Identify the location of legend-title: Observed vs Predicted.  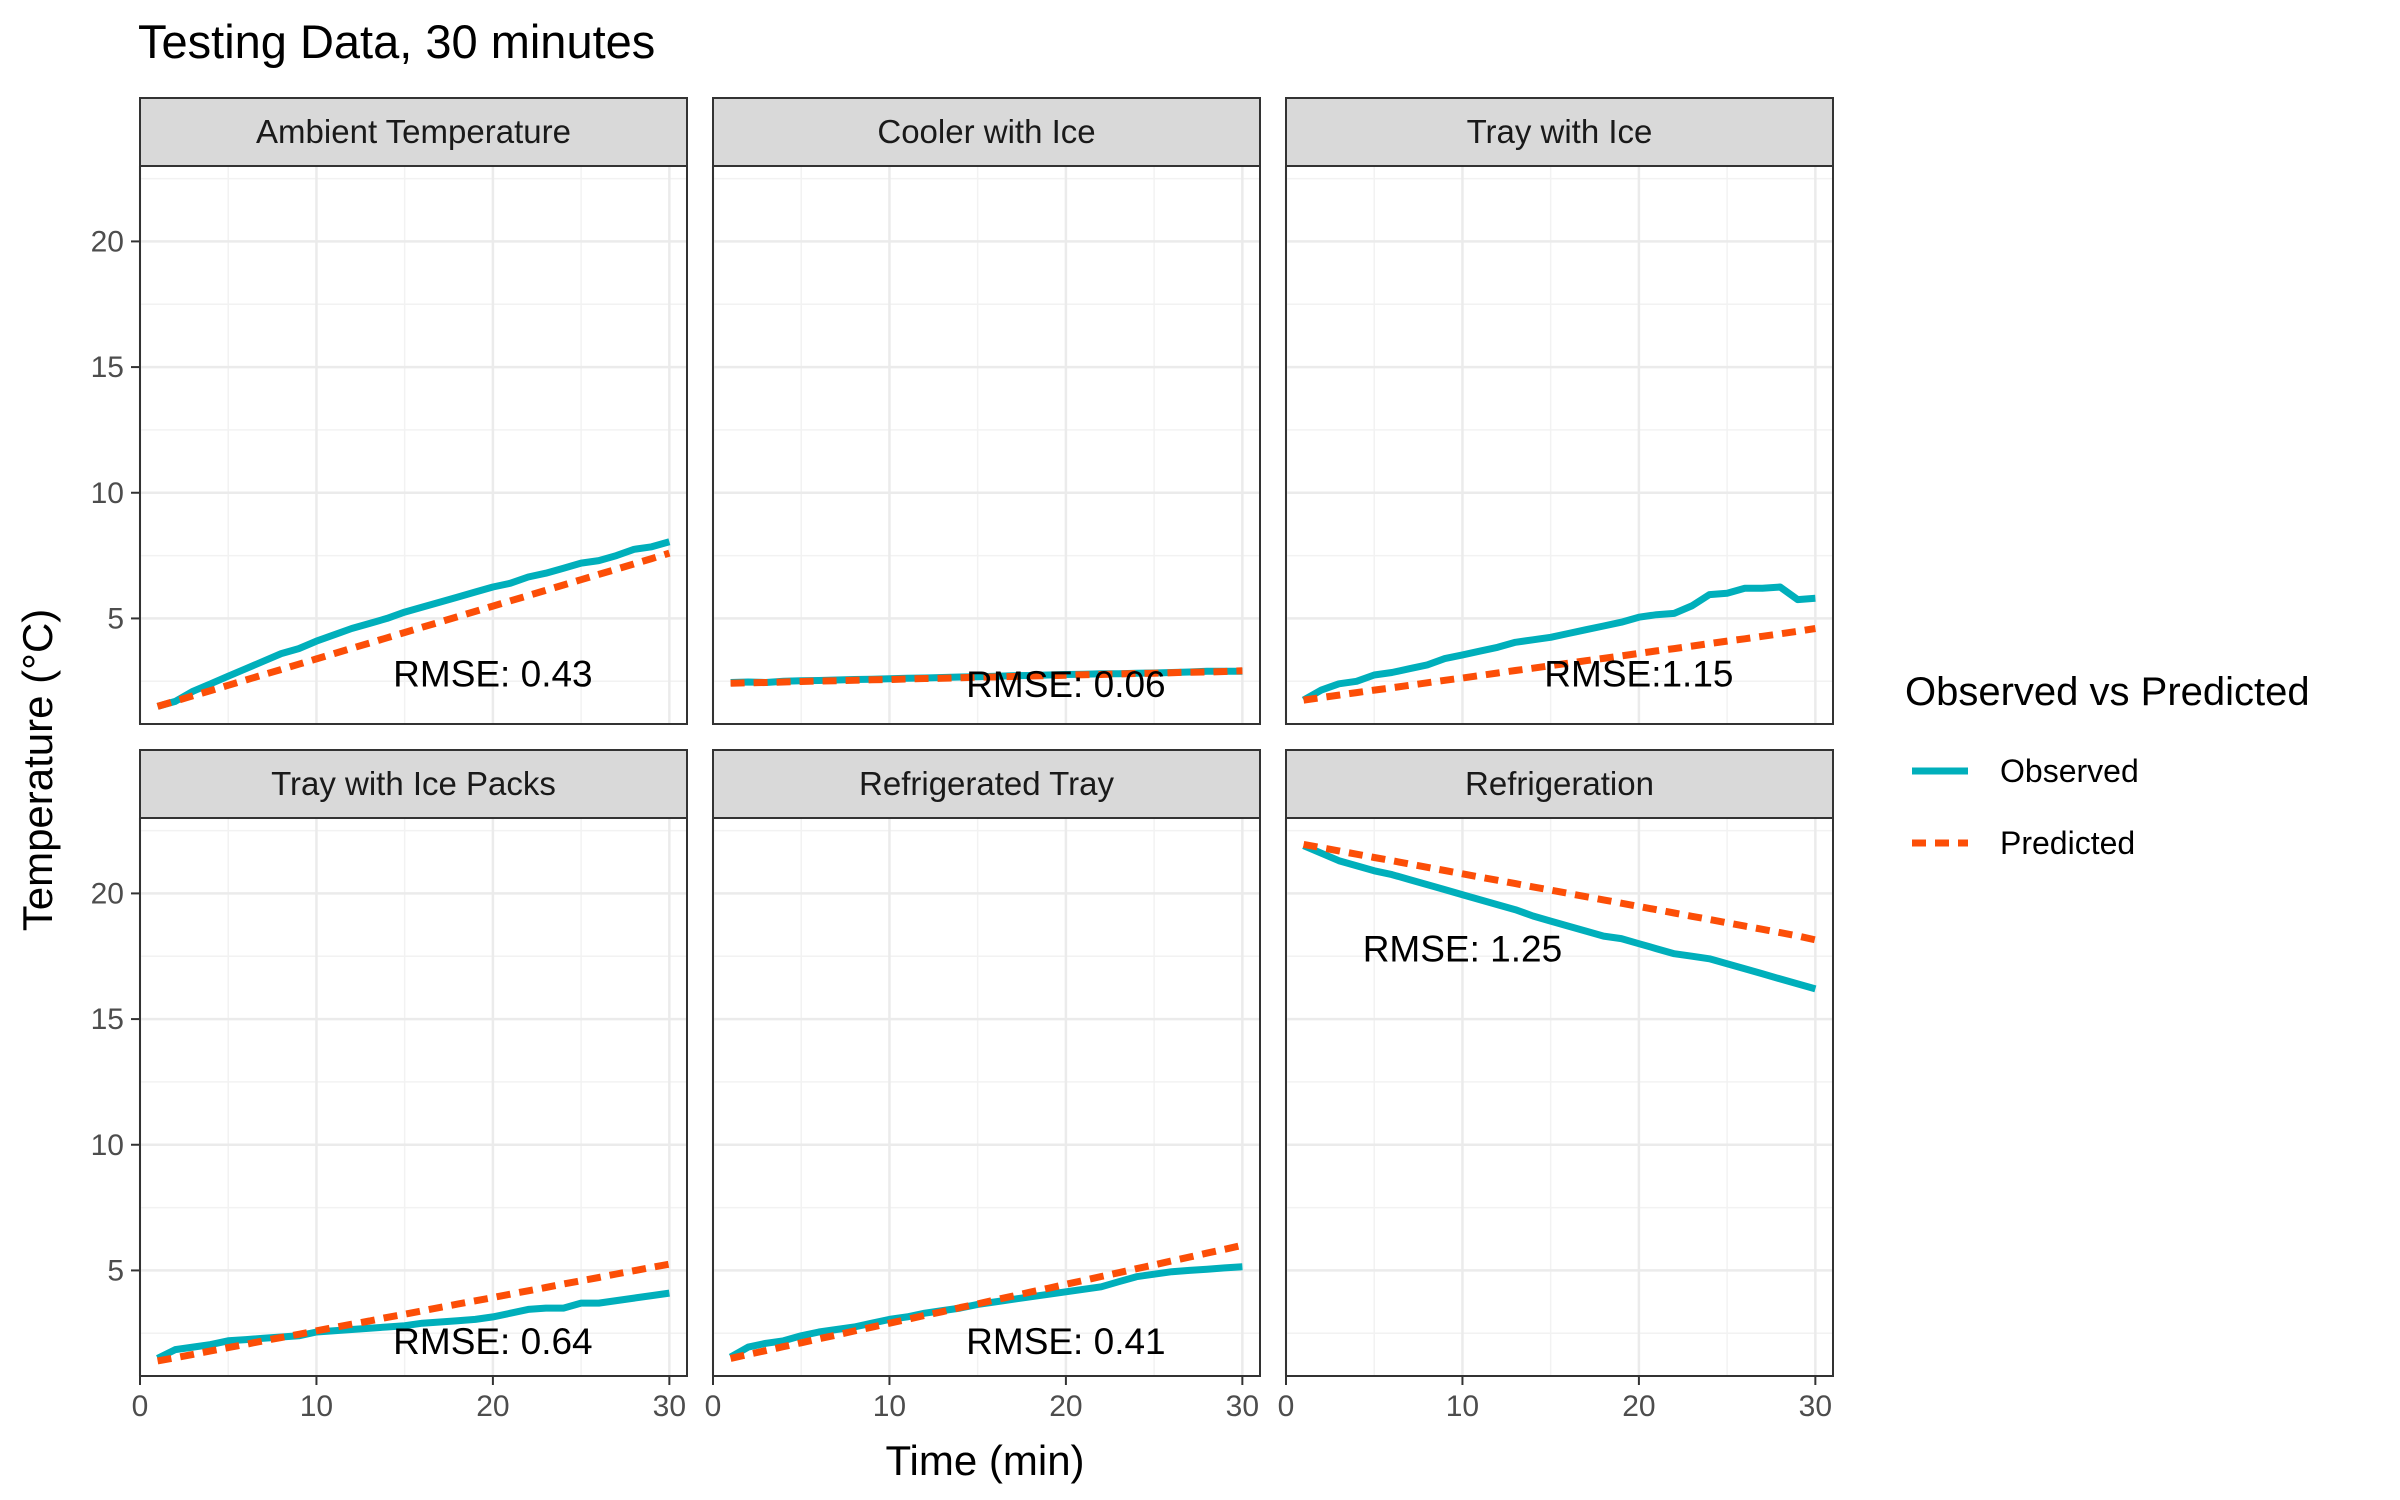
(2107, 692).